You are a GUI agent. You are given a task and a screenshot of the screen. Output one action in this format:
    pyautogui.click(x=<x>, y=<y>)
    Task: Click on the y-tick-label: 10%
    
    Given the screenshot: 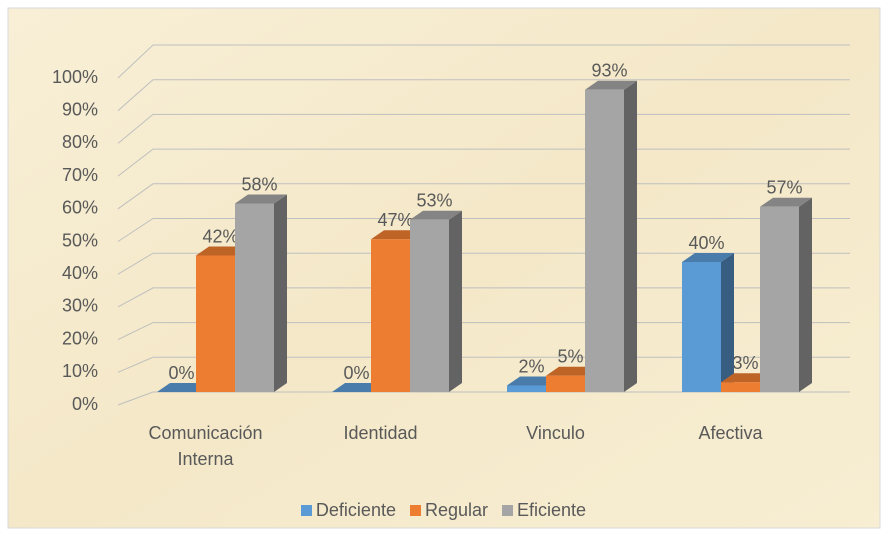 What is the action you would take?
    pyautogui.click(x=80, y=371)
    